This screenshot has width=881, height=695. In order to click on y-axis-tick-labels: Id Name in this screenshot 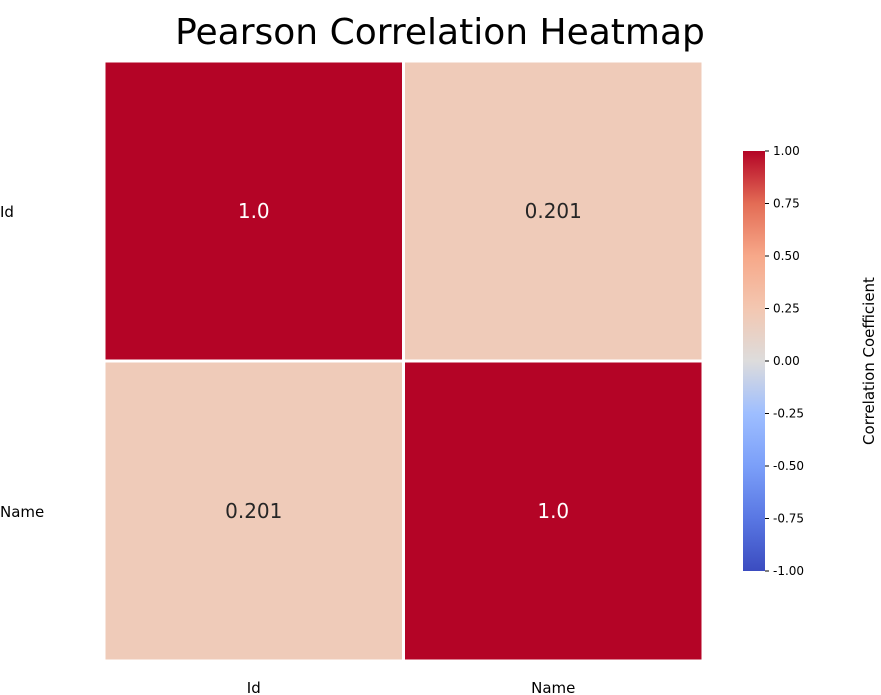, I will do `click(22, 362)`.